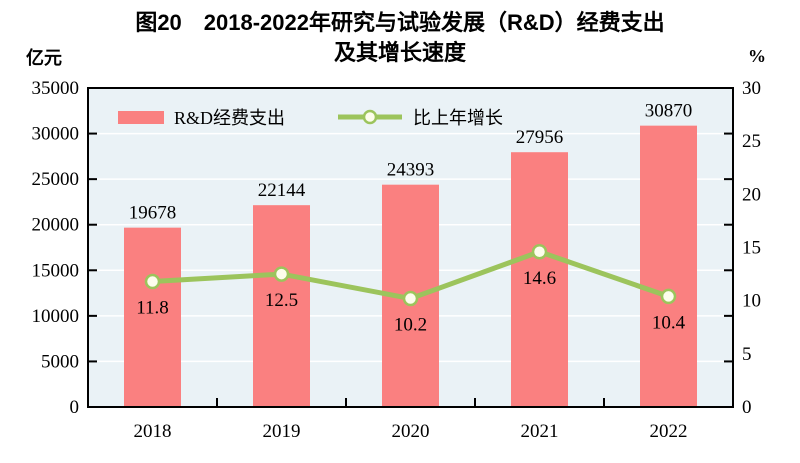 This screenshot has width=800, height=463. Describe the element at coordinates (540, 431) in the screenshot. I see `x-axis-label: 2021` at that location.